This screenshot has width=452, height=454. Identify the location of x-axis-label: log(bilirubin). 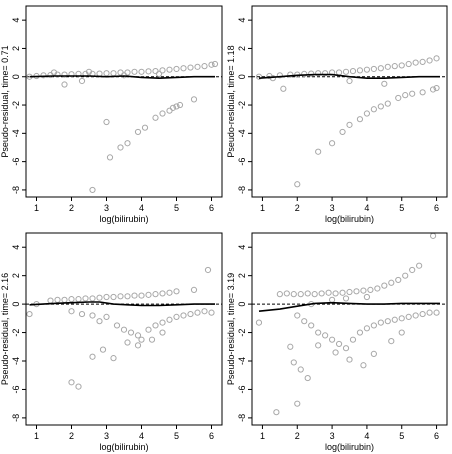
(123, 447).